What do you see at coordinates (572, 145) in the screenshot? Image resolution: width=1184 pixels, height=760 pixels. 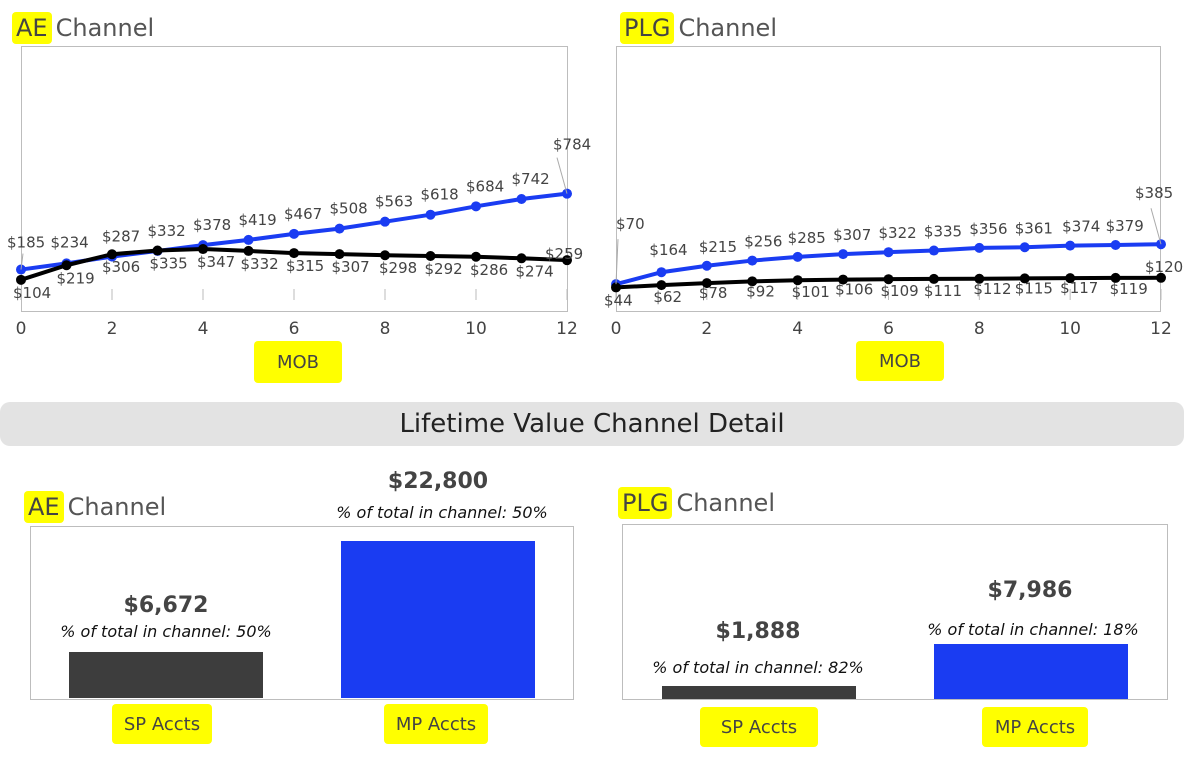 I see `ae-series-0-data-label: $784` at bounding box center [572, 145].